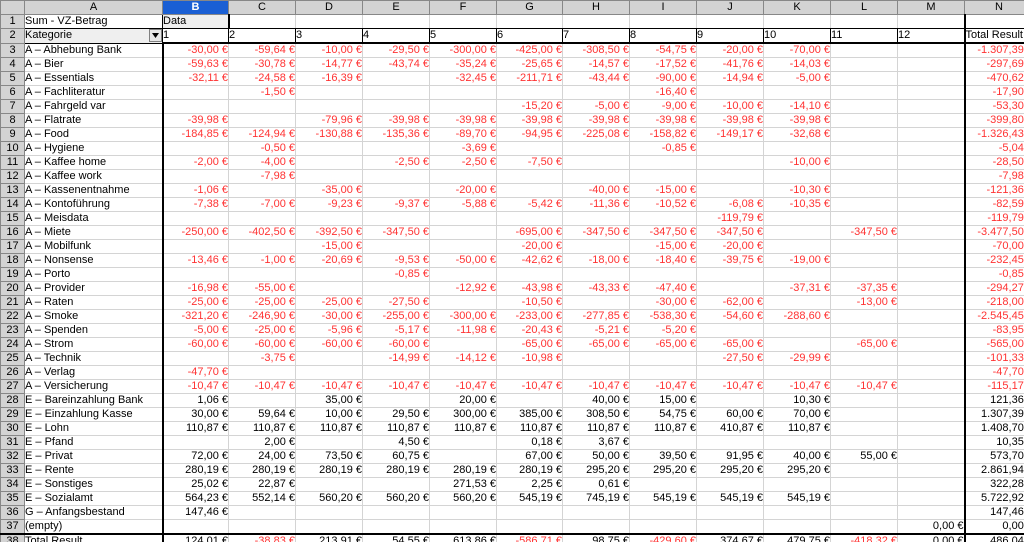 The height and width of the screenshot is (542, 1024). What do you see at coordinates (195, 358) in the screenshot?
I see `cell-B25` at bounding box center [195, 358].